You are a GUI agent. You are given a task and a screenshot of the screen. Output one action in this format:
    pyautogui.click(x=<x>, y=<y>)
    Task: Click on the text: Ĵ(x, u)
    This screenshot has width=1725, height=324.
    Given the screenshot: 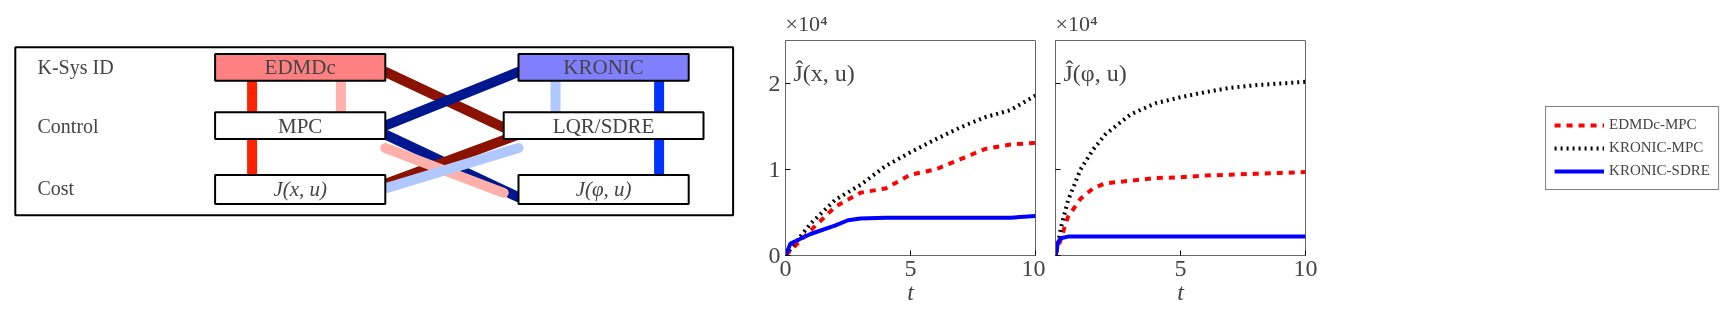 What is the action you would take?
    pyautogui.click(x=824, y=72)
    